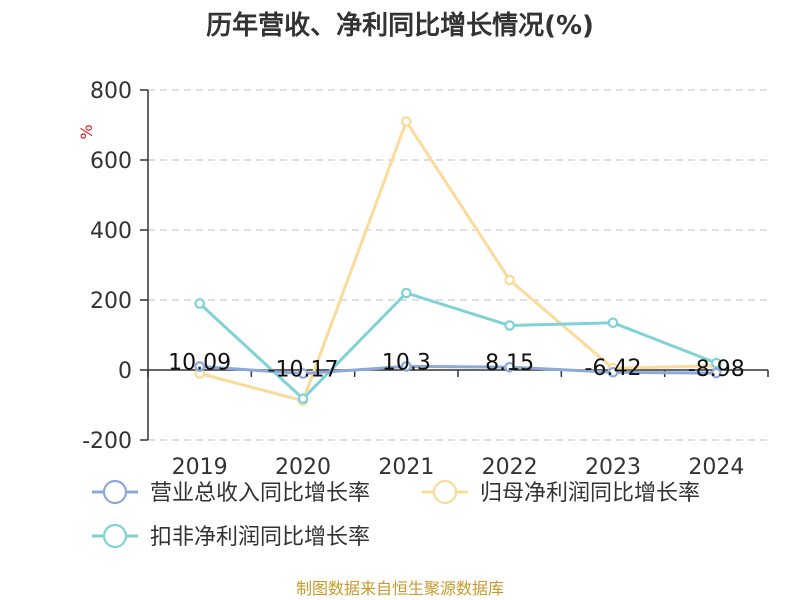  Describe the element at coordinates (716, 467) in the screenshot. I see `x-tick-label: 2024` at that location.